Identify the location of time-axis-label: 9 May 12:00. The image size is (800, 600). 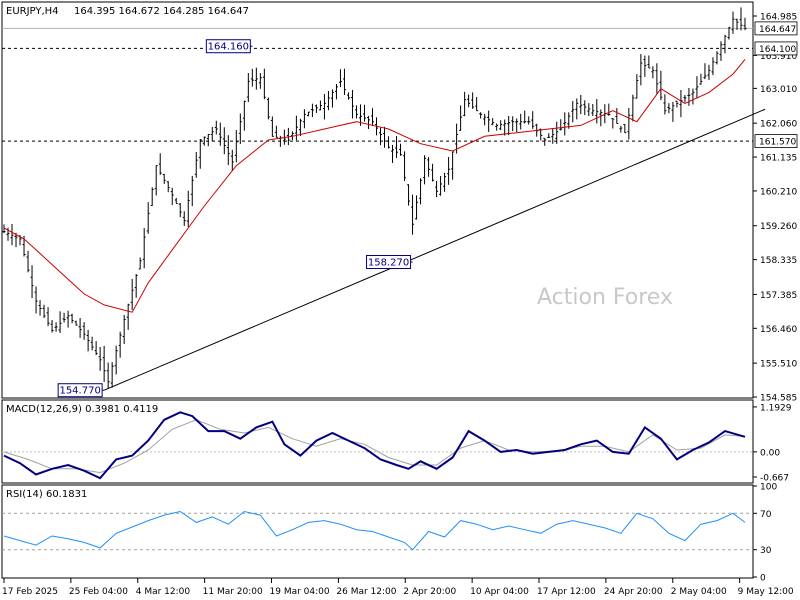
(766, 592).